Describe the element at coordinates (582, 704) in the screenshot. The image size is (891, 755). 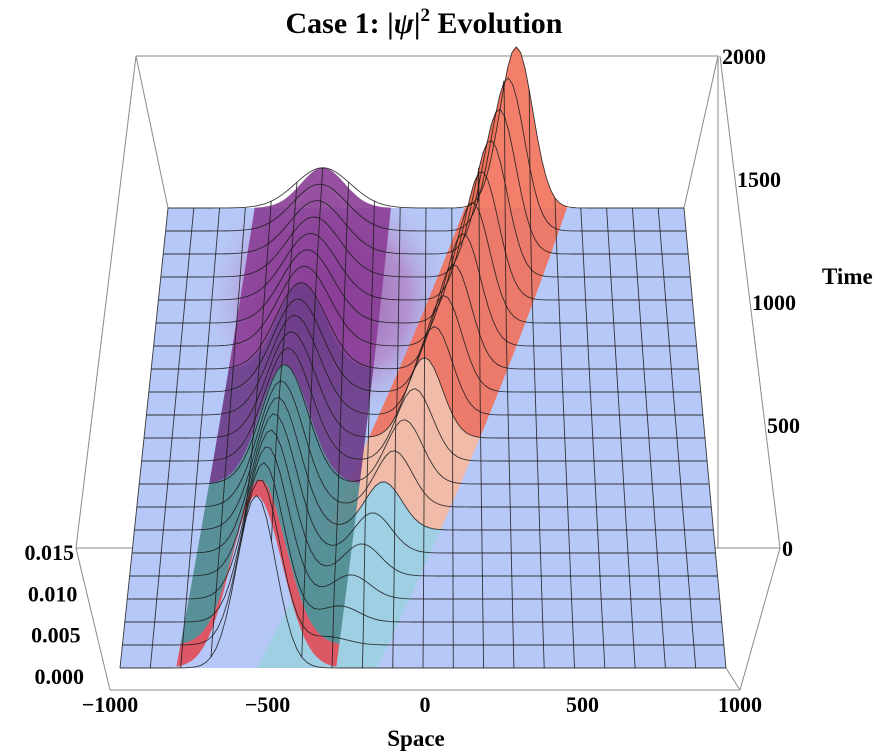
I see `x-tick-label: 500` at that location.